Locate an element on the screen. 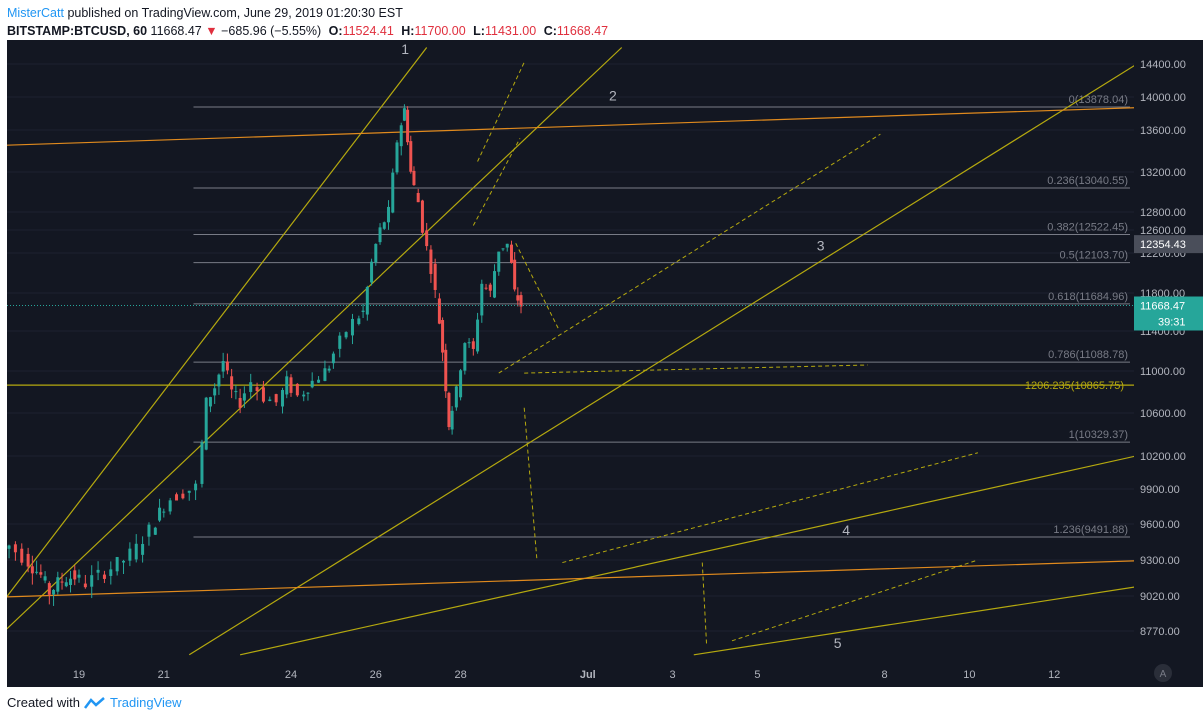  axis-corner: A is located at coordinates (1168, 673).